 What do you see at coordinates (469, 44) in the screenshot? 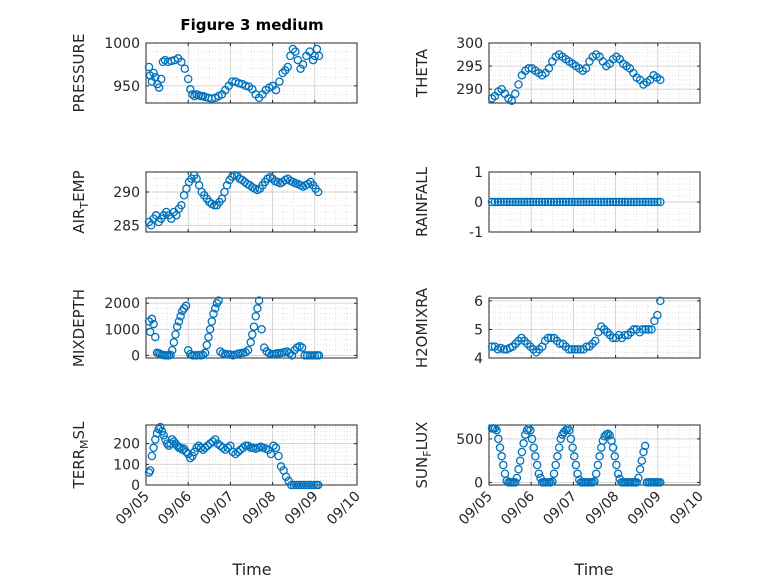
I see `y-tick-label: 300` at bounding box center [469, 44].